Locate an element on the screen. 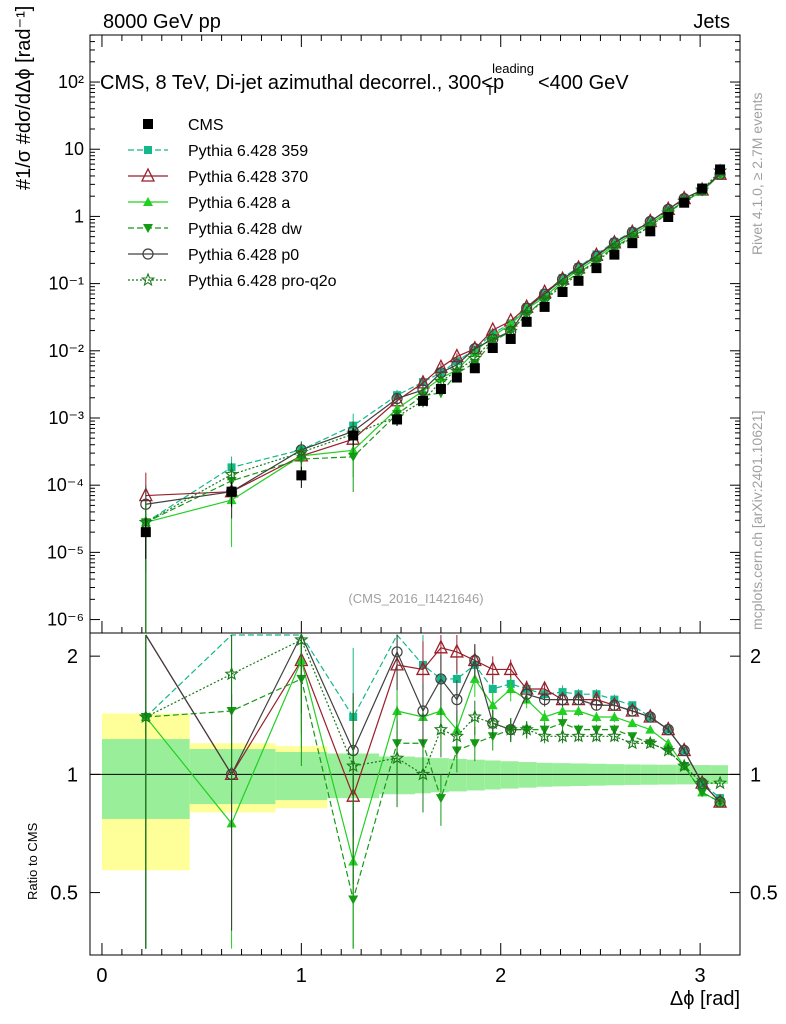  legend-item: Pythia 6.428 359 is located at coordinates (218, 151).